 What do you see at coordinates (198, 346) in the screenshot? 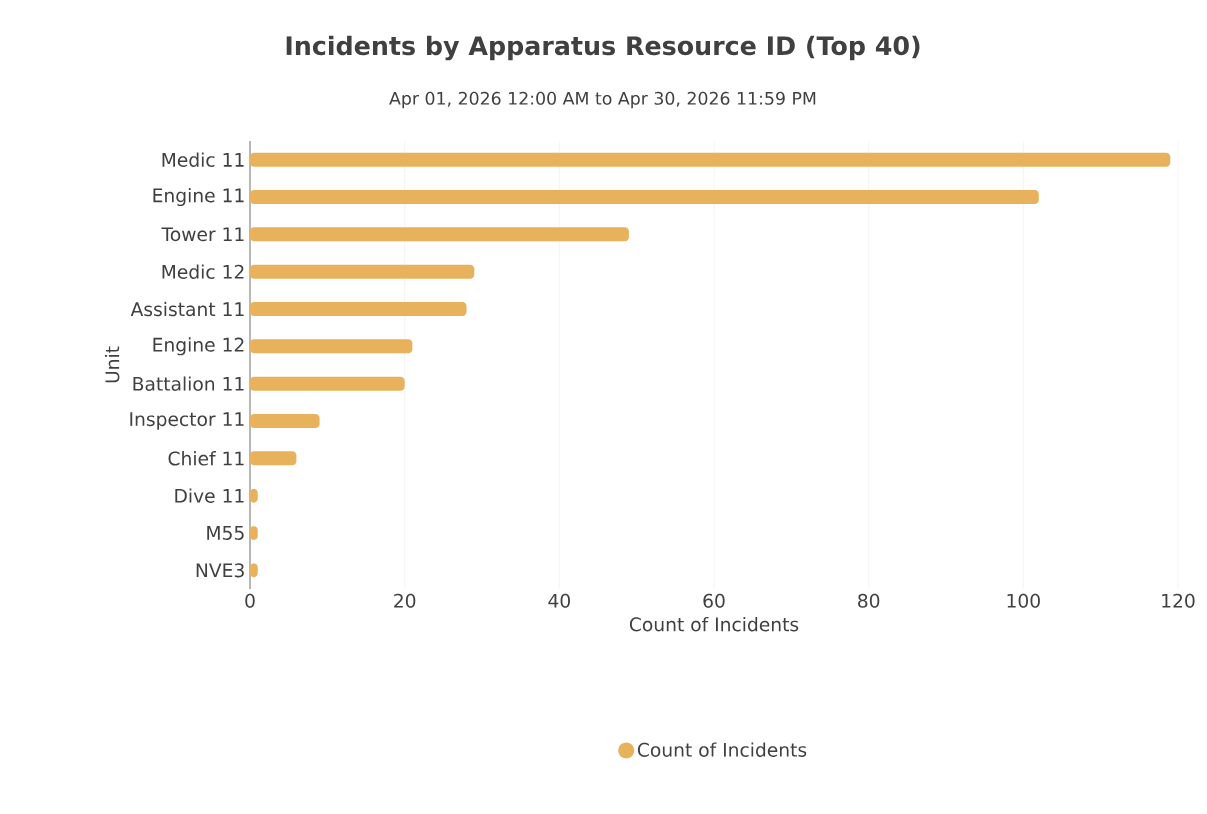
I see `y-tick-label: Engine 12` at bounding box center [198, 346].